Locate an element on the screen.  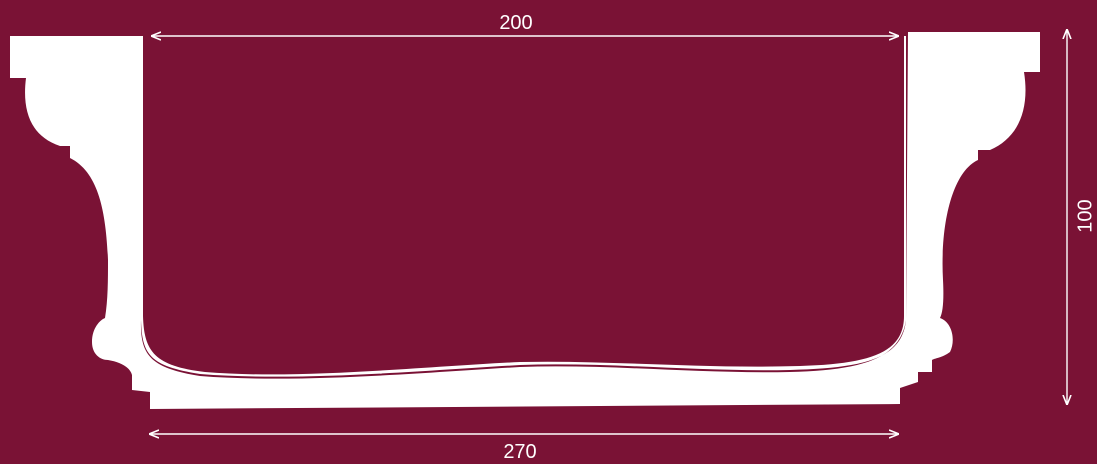
height-dimension-label: 100 is located at coordinates (1085, 215).